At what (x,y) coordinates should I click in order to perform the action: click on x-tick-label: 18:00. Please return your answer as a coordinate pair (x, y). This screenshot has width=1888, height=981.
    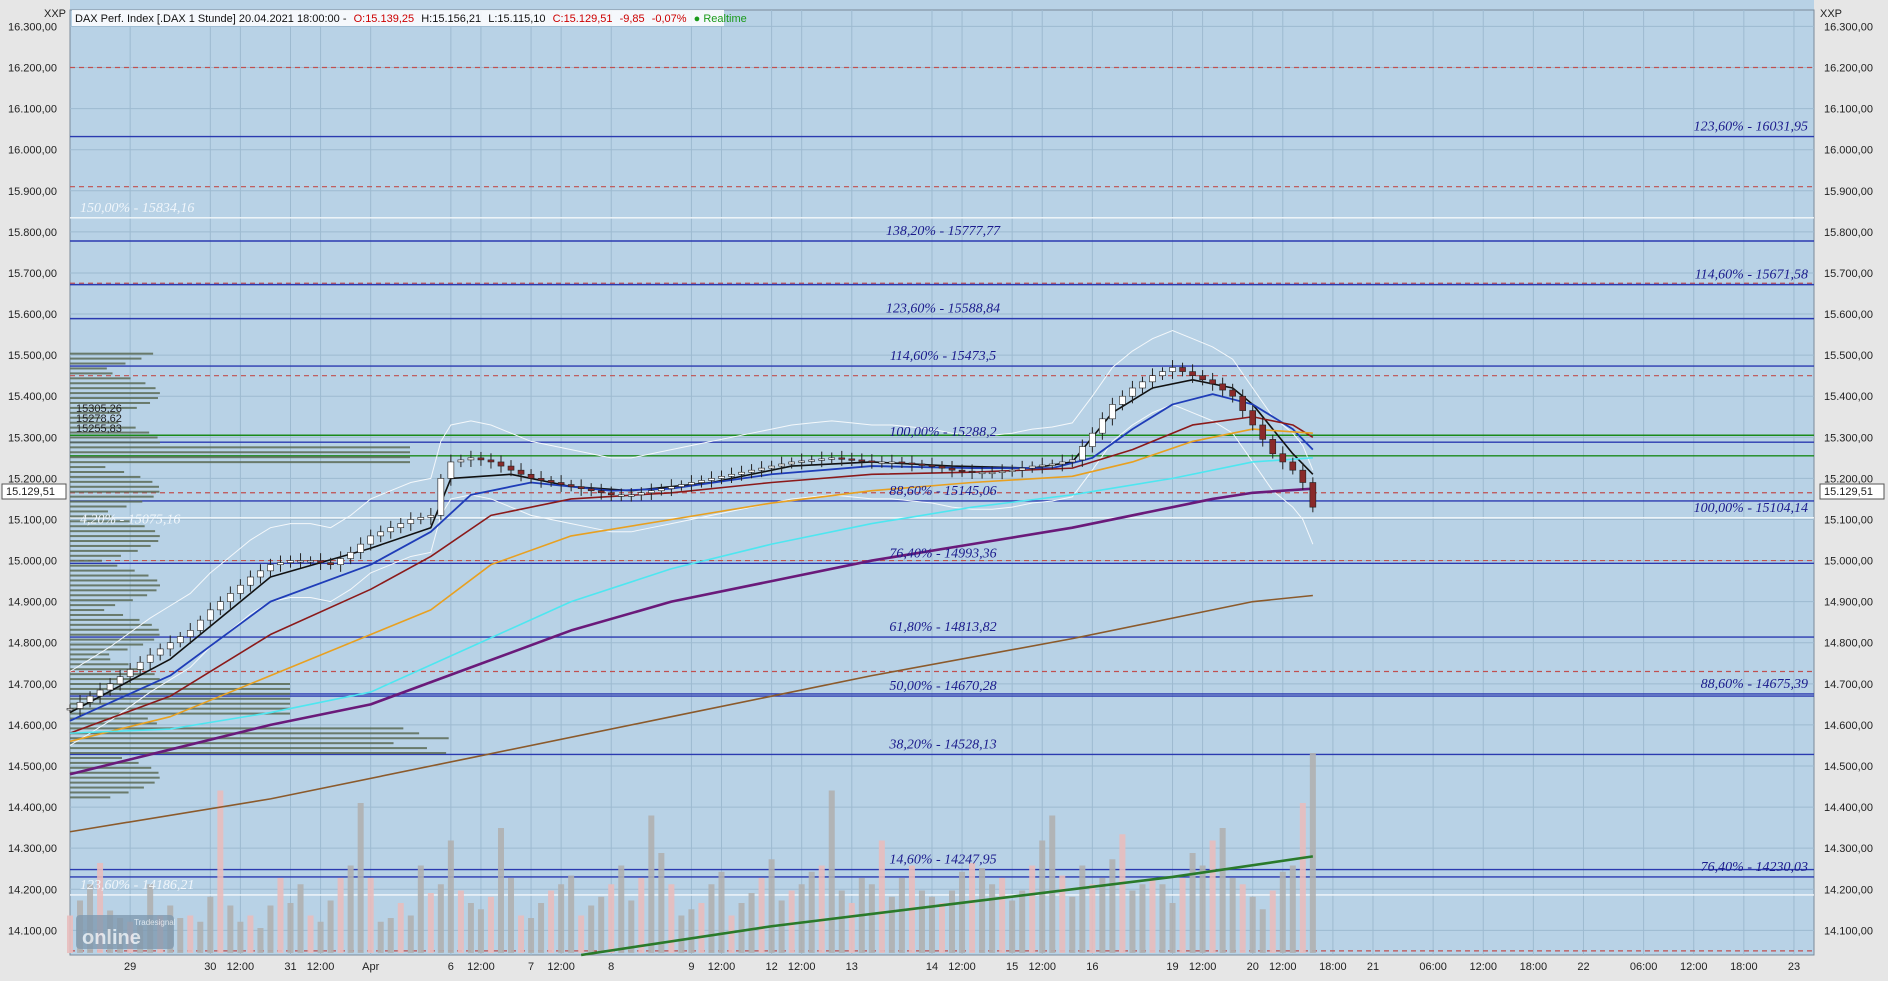
    Looking at the image, I should click on (1333, 967).